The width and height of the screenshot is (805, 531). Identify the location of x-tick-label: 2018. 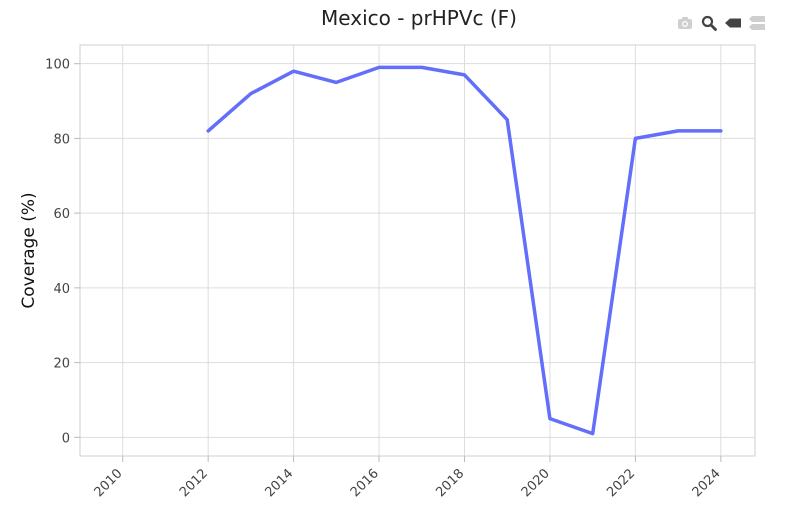
(450, 483).